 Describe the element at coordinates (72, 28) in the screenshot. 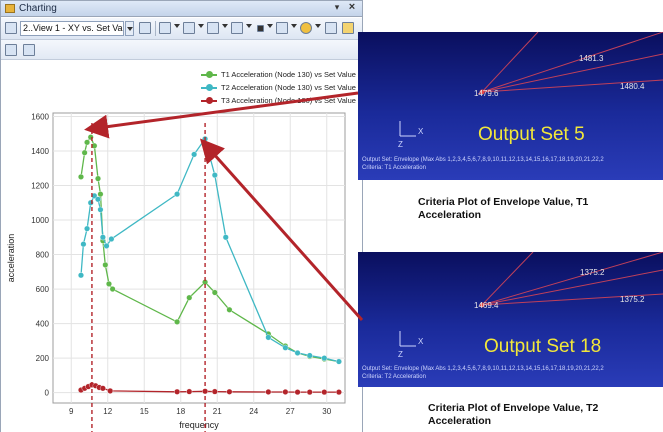

I see `view-select: 2..View 1 - XY vs. Set Valu` at that location.